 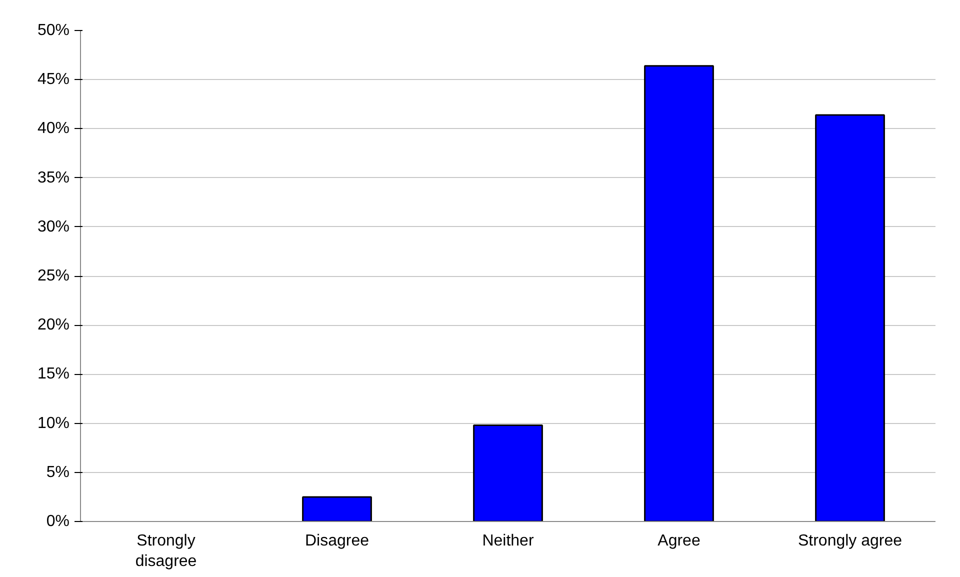 I want to click on y-tick-label: 40%, so click(x=53, y=129).